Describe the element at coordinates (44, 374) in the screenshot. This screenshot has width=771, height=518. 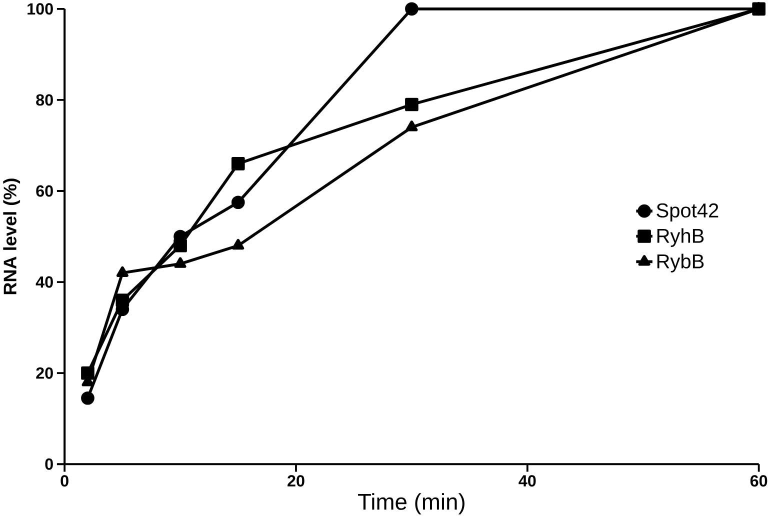
I see `y-tick-label: 20` at that location.